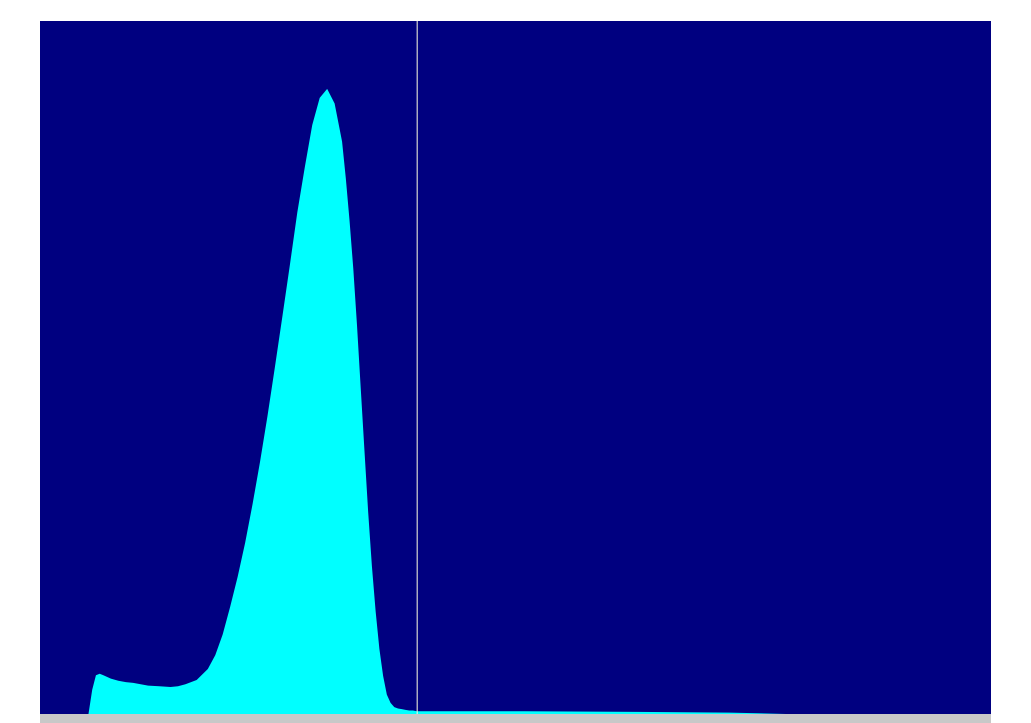 The width and height of the screenshot is (1031, 723). Describe the element at coordinates (515, 718) in the screenshot. I see `bottom-status-strip` at that location.